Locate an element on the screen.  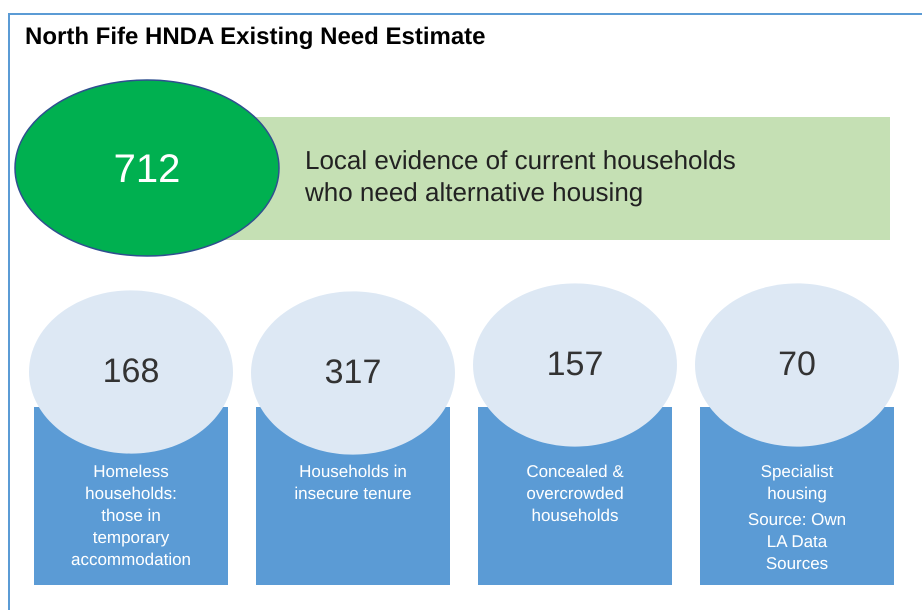
text: North Fife HNDA Existing Need Estimate is located at coordinates (255, 36).